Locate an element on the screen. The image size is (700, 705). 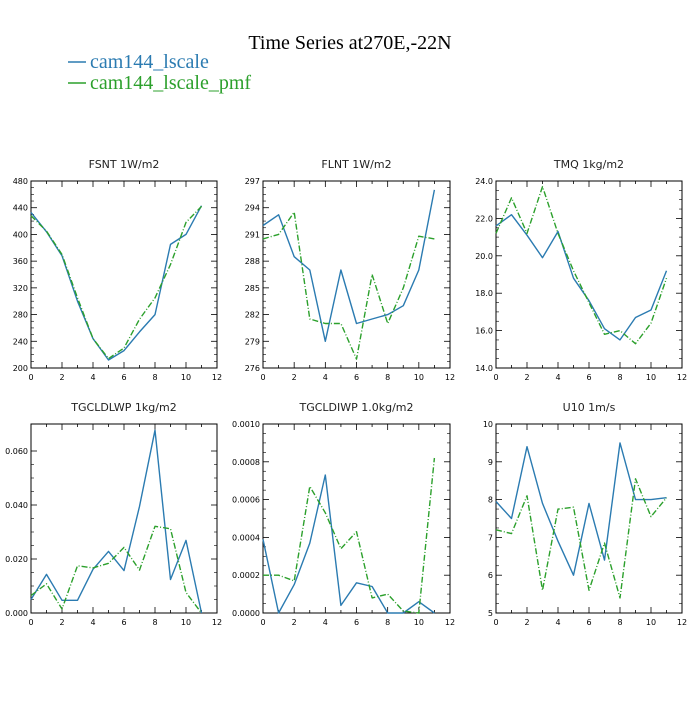
y-tick-label: 294 is located at coordinates (252, 208).